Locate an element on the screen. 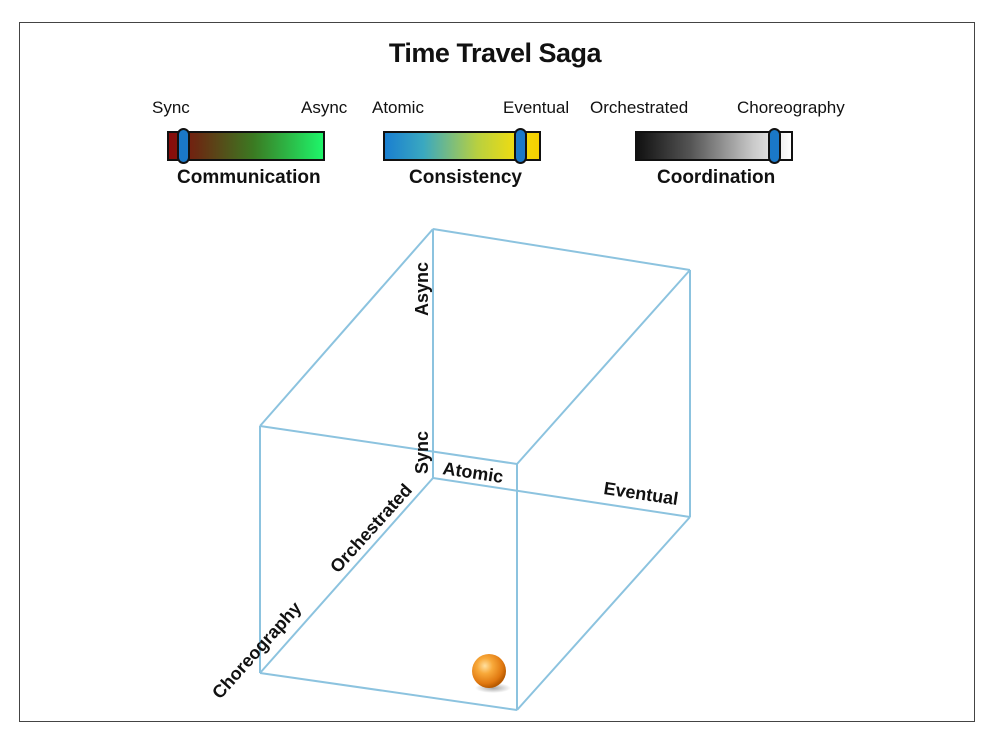 This screenshot has width=990, height=737. communication-caption: Communication is located at coordinates (249, 177).